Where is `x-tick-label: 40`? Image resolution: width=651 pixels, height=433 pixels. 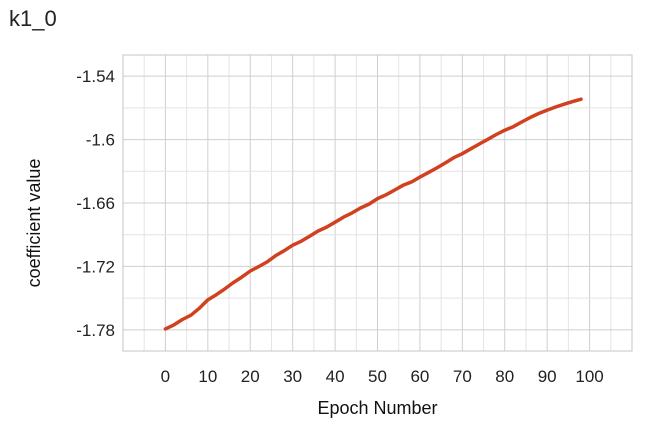
x-tick-label: 40 is located at coordinates (335, 376).